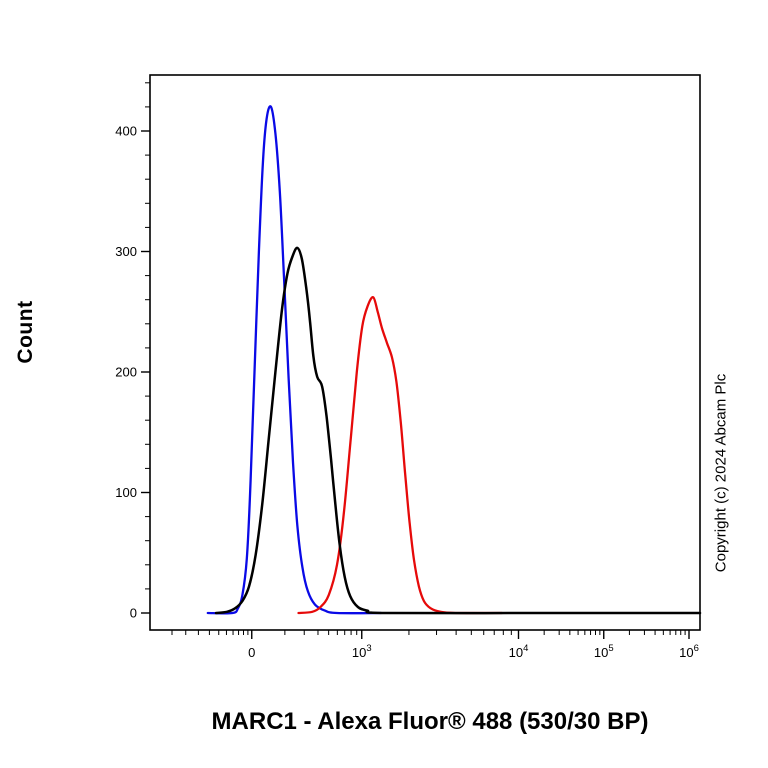 This screenshot has width=768, height=768. What do you see at coordinates (126, 372) in the screenshot?
I see `y-tick-label: 200` at bounding box center [126, 372].